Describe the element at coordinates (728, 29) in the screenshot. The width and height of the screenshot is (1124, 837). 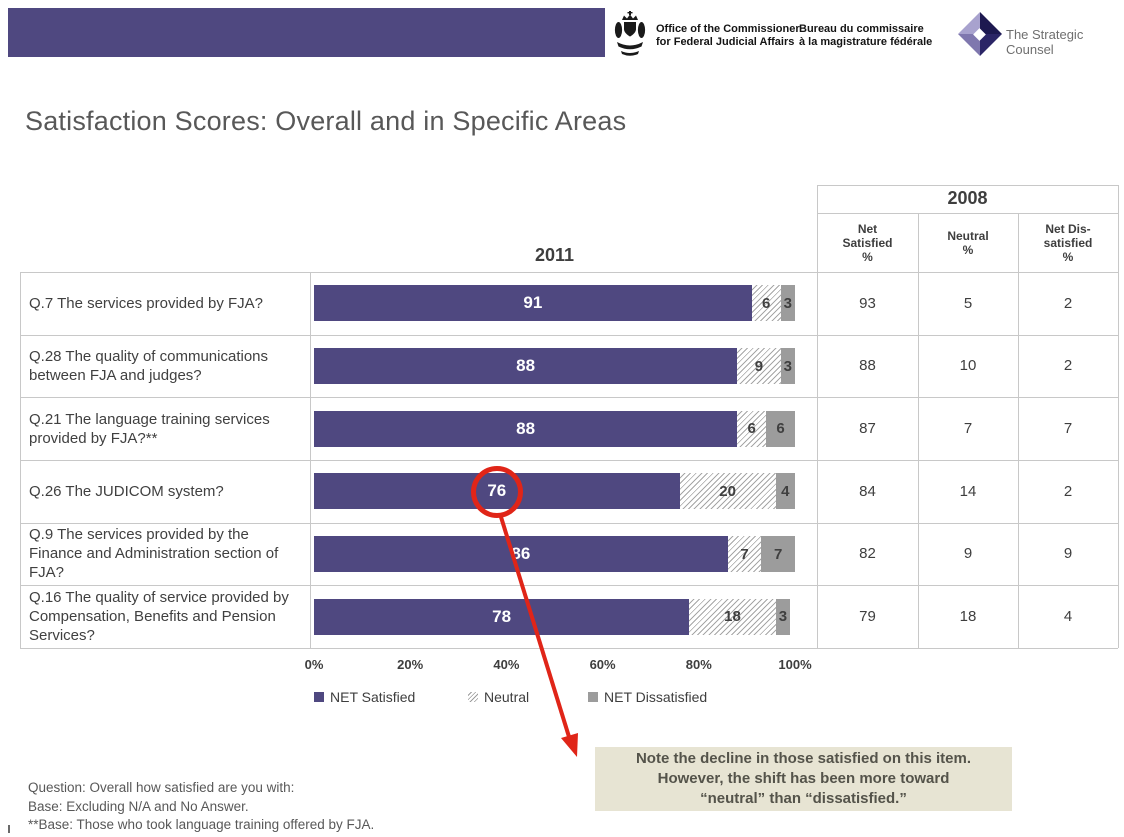
I see `org-name-english-line1: Office of the Commissioner` at that location.